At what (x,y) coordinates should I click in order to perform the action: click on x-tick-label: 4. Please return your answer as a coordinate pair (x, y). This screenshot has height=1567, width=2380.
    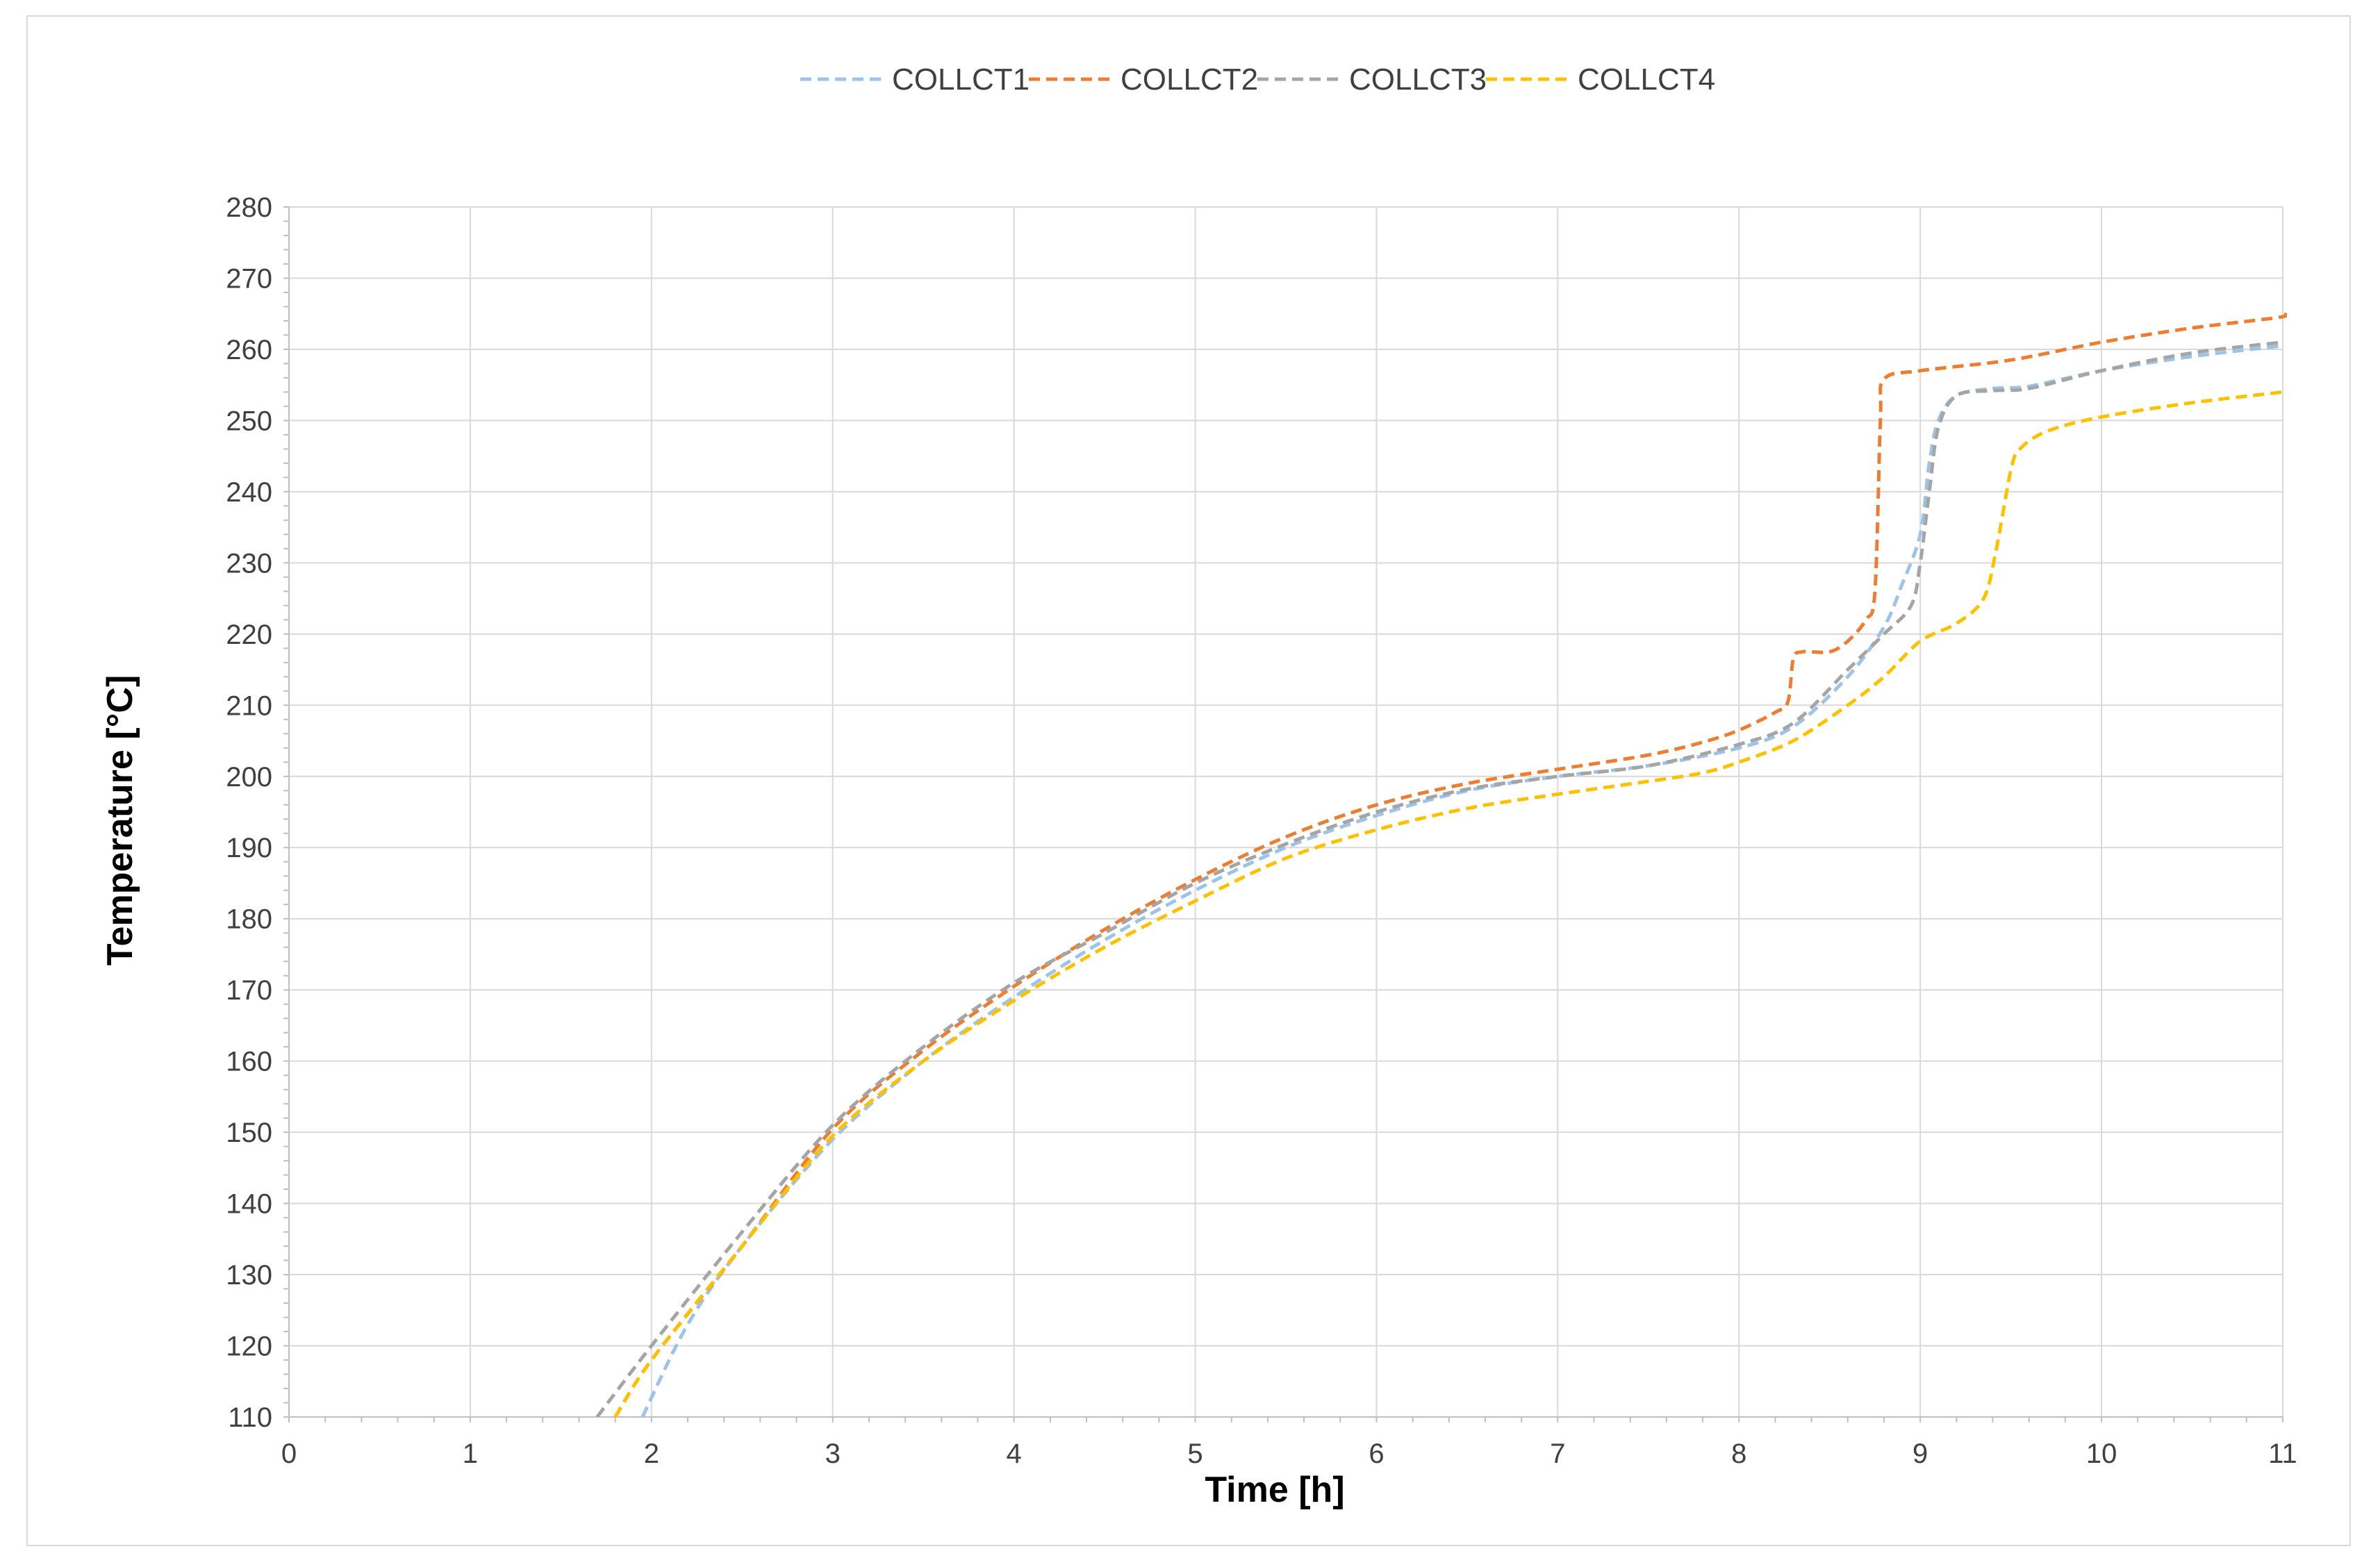
    Looking at the image, I should click on (1014, 1454).